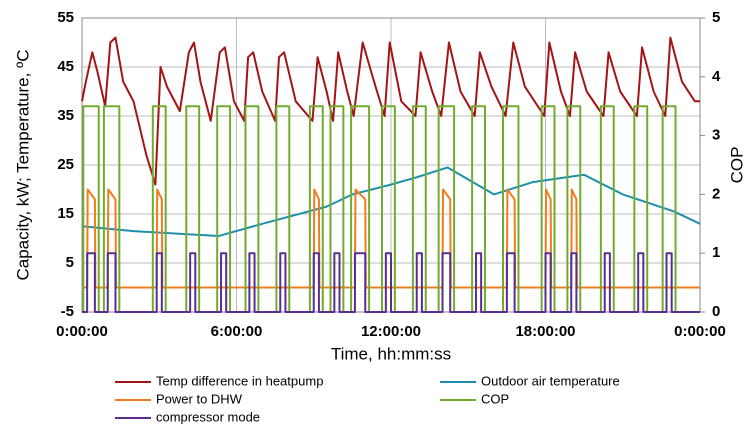 Image resolution: width=752 pixels, height=428 pixels. I want to click on y-tick-label: 35, so click(65, 115).